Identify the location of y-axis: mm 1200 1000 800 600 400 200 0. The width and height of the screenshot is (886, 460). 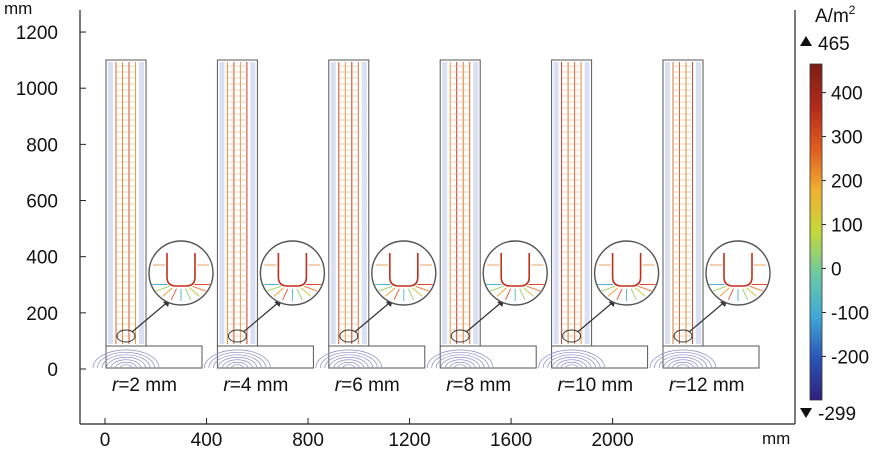
(45, 190).